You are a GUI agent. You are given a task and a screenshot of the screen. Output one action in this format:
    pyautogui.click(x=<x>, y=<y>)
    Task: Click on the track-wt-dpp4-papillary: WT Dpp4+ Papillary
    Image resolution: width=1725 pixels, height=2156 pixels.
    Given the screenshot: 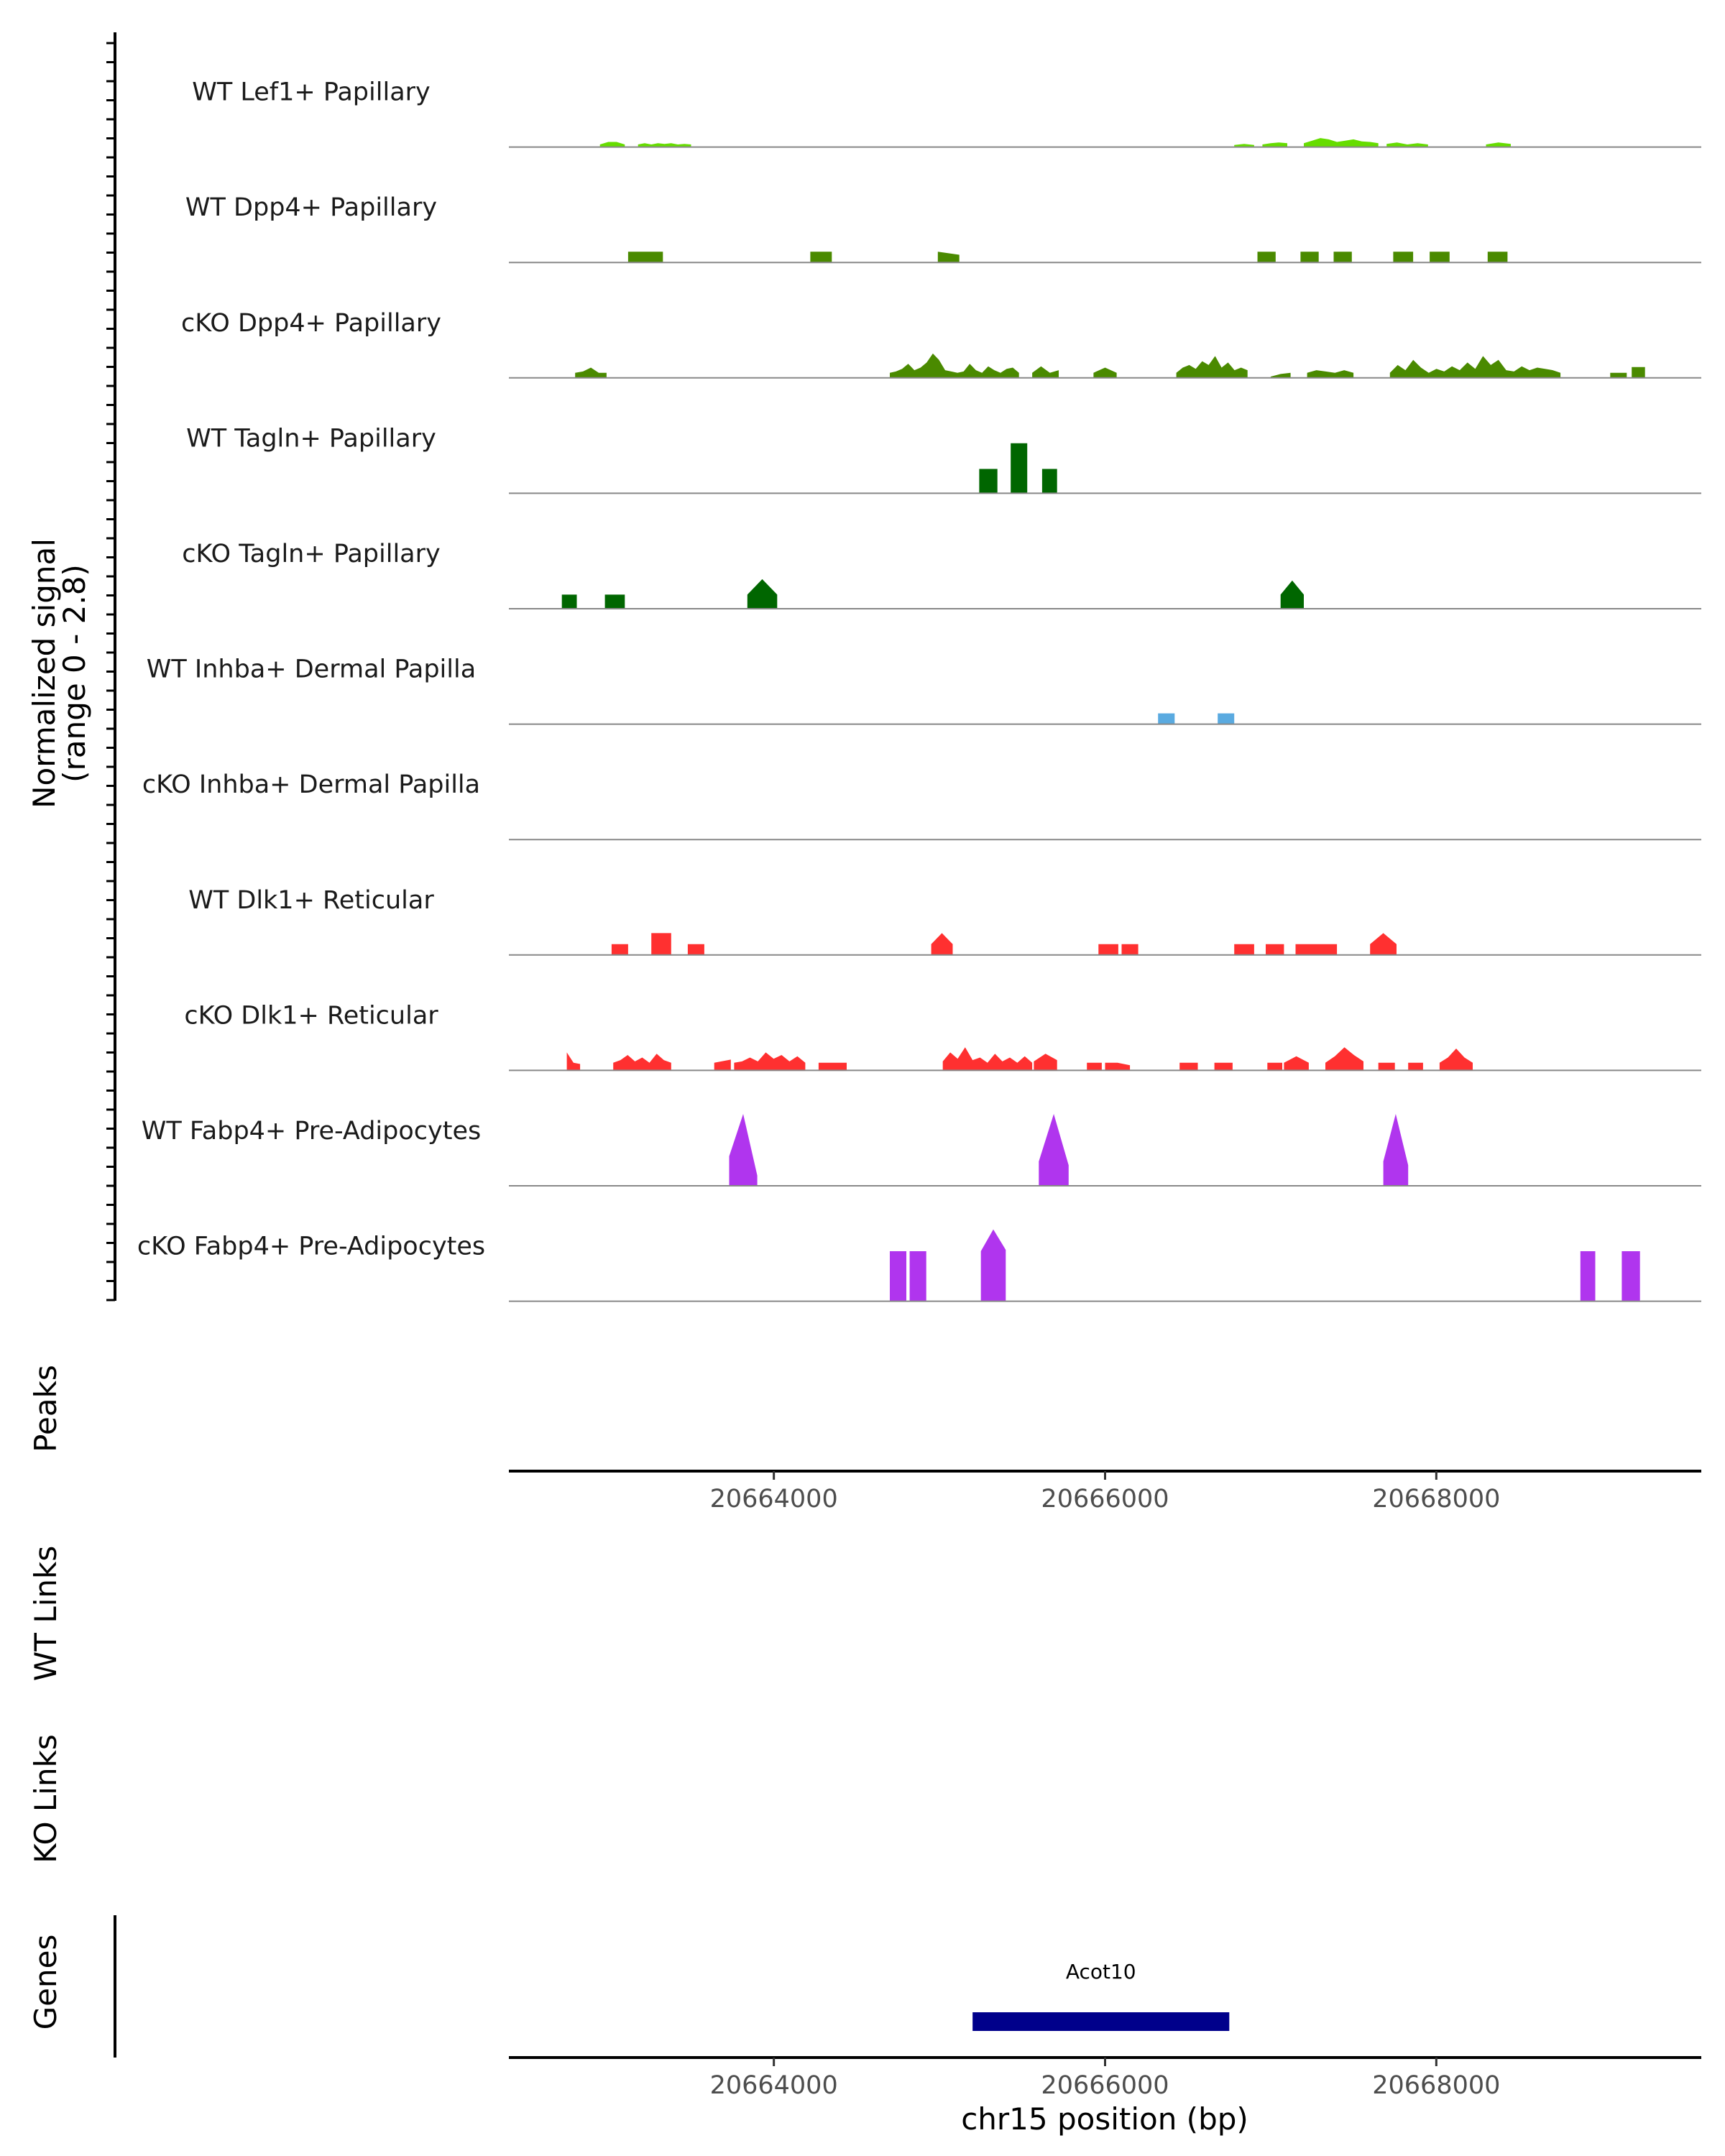 What is the action you would take?
    pyautogui.click(x=943, y=229)
    